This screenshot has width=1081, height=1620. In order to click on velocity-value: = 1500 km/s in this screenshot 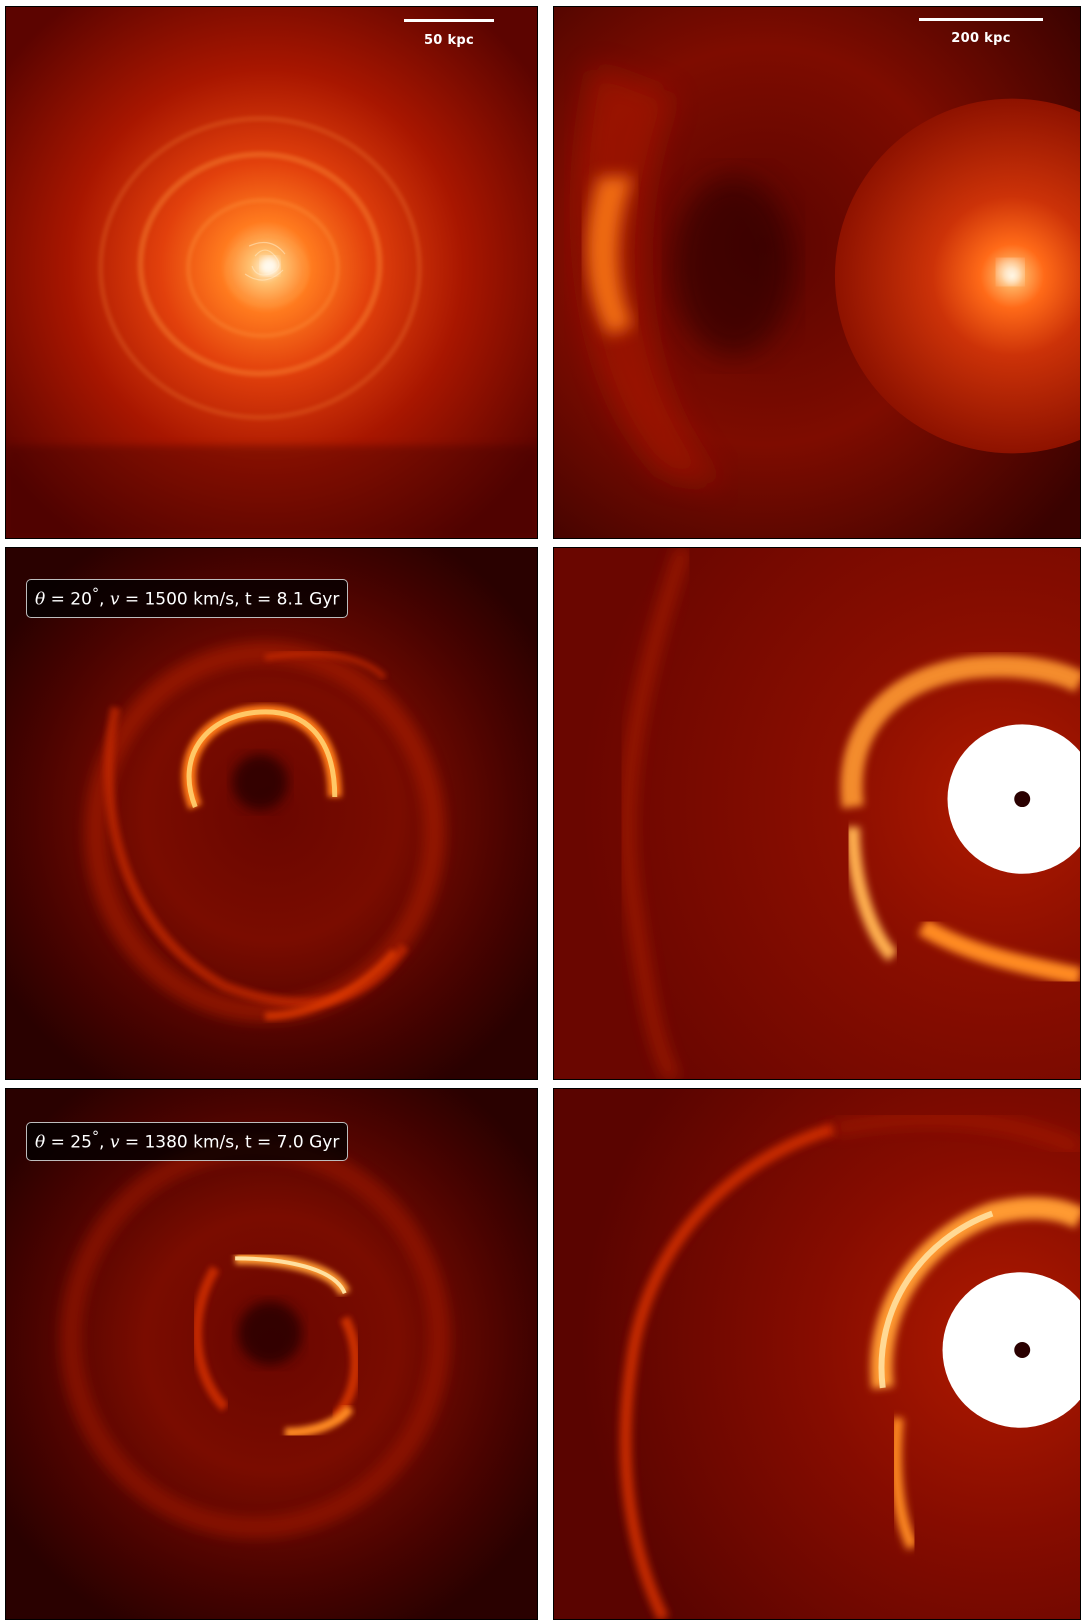, I will do `click(177, 599)`.